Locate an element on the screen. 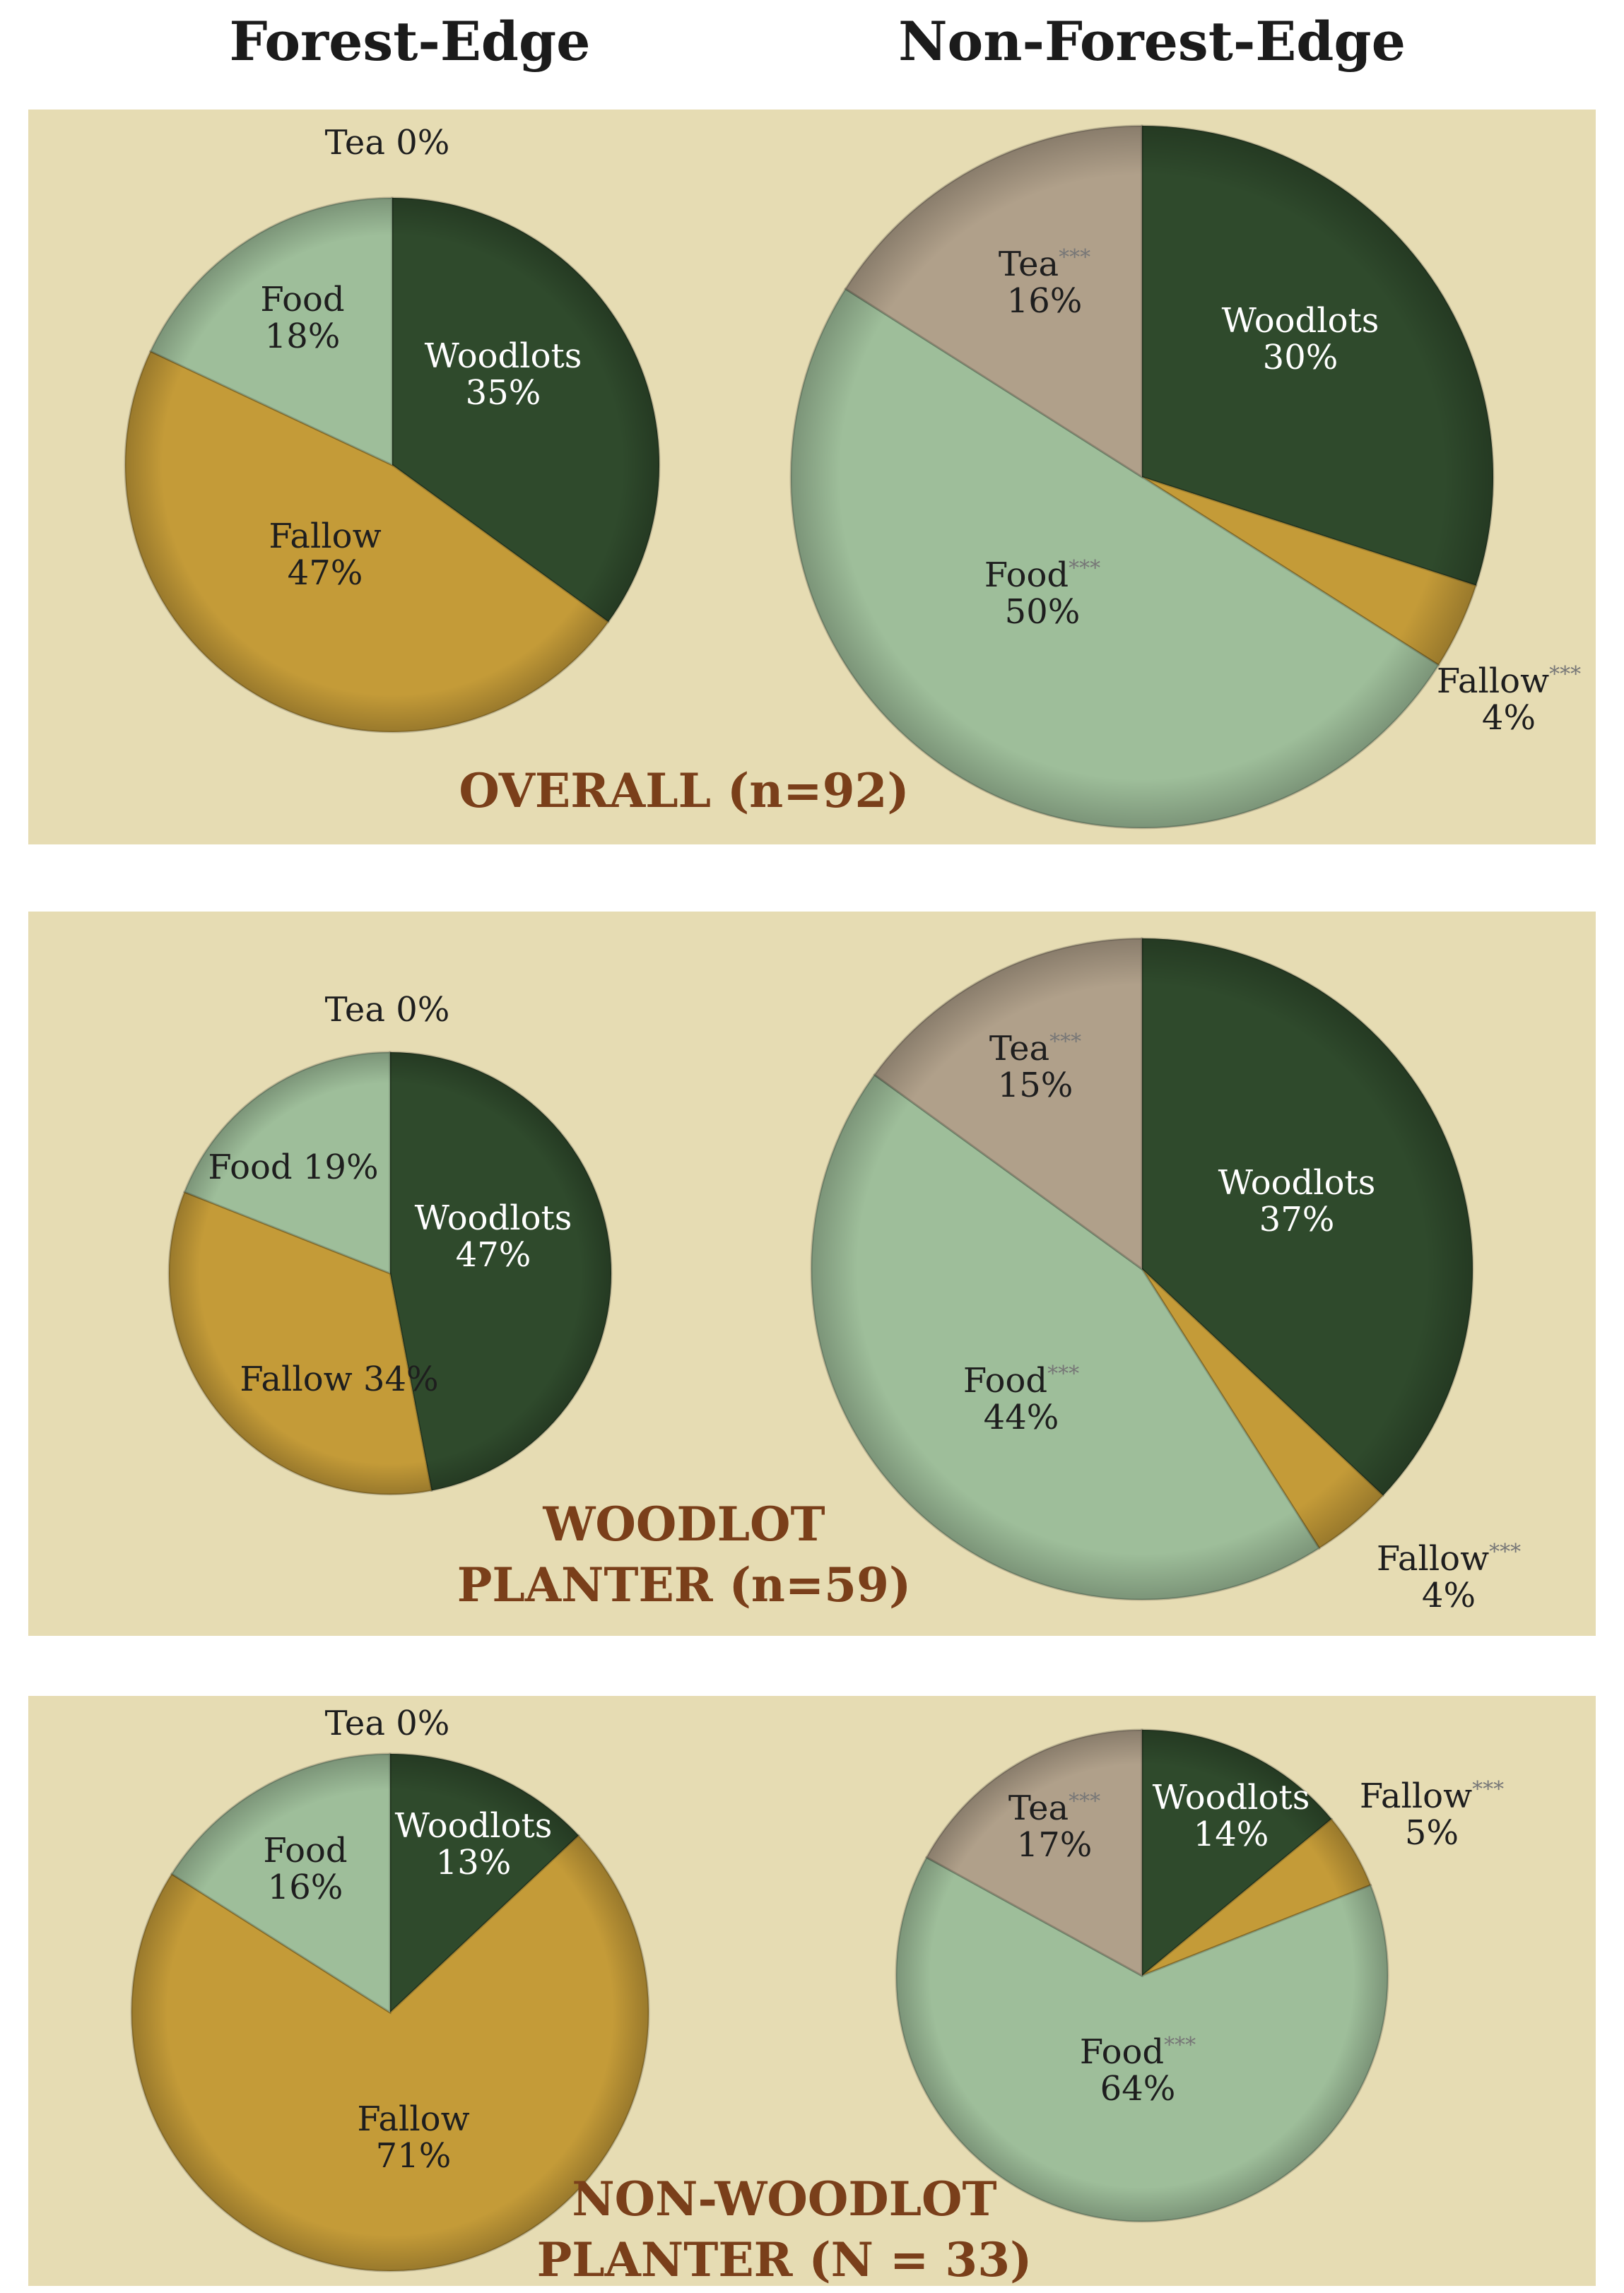 The width and height of the screenshot is (1624, 2293). slice-label-food: Food 19% is located at coordinates (293, 1168).